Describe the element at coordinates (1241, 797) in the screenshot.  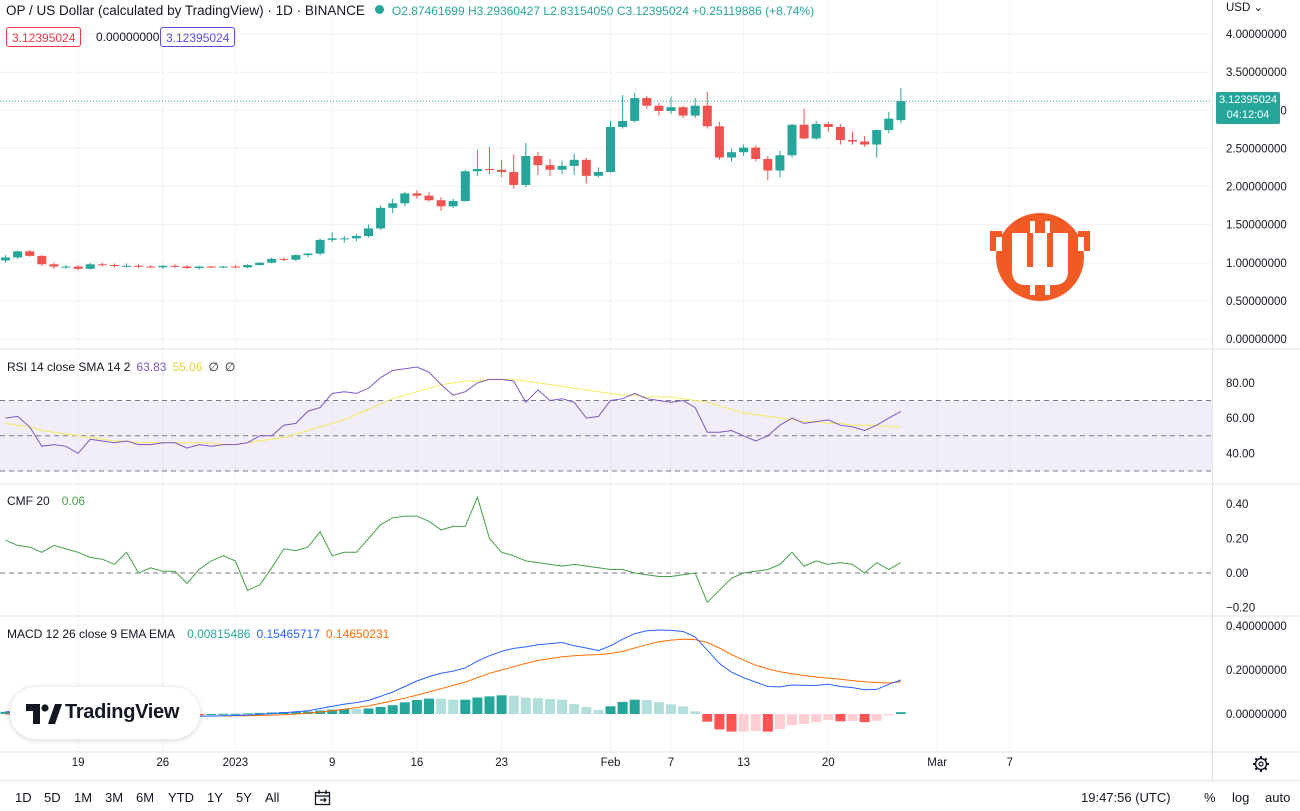
I see `log-toggle: log` at that location.